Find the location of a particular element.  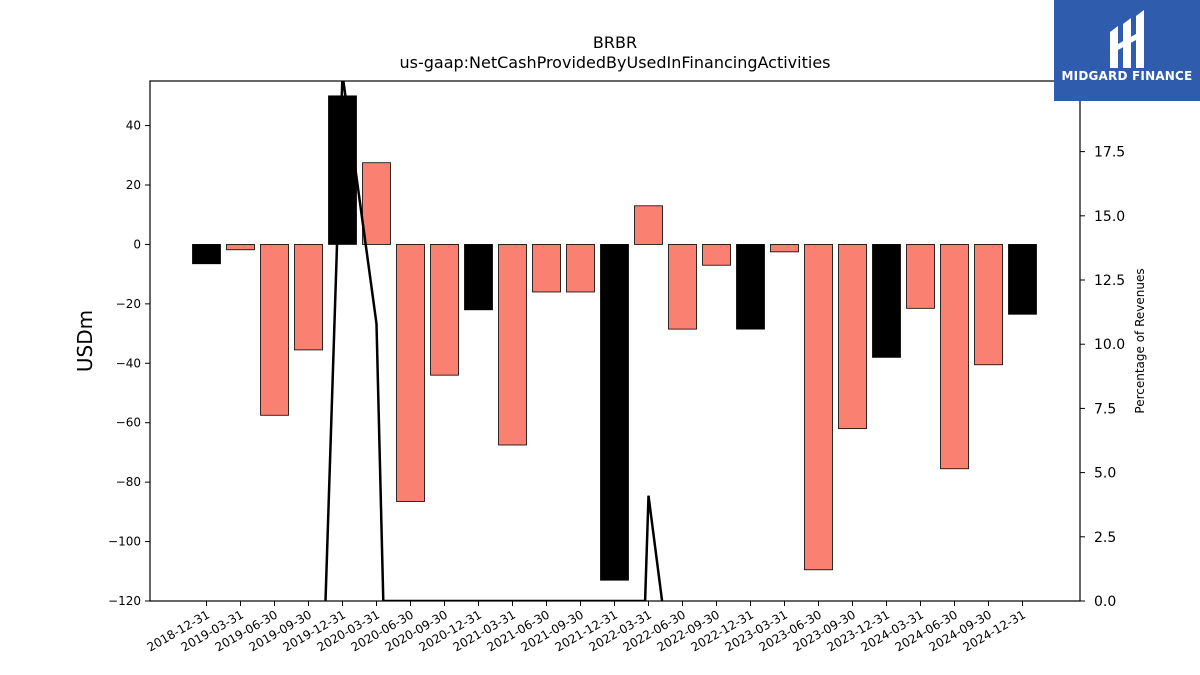

y-tick-label: −40 is located at coordinates (128, 363).